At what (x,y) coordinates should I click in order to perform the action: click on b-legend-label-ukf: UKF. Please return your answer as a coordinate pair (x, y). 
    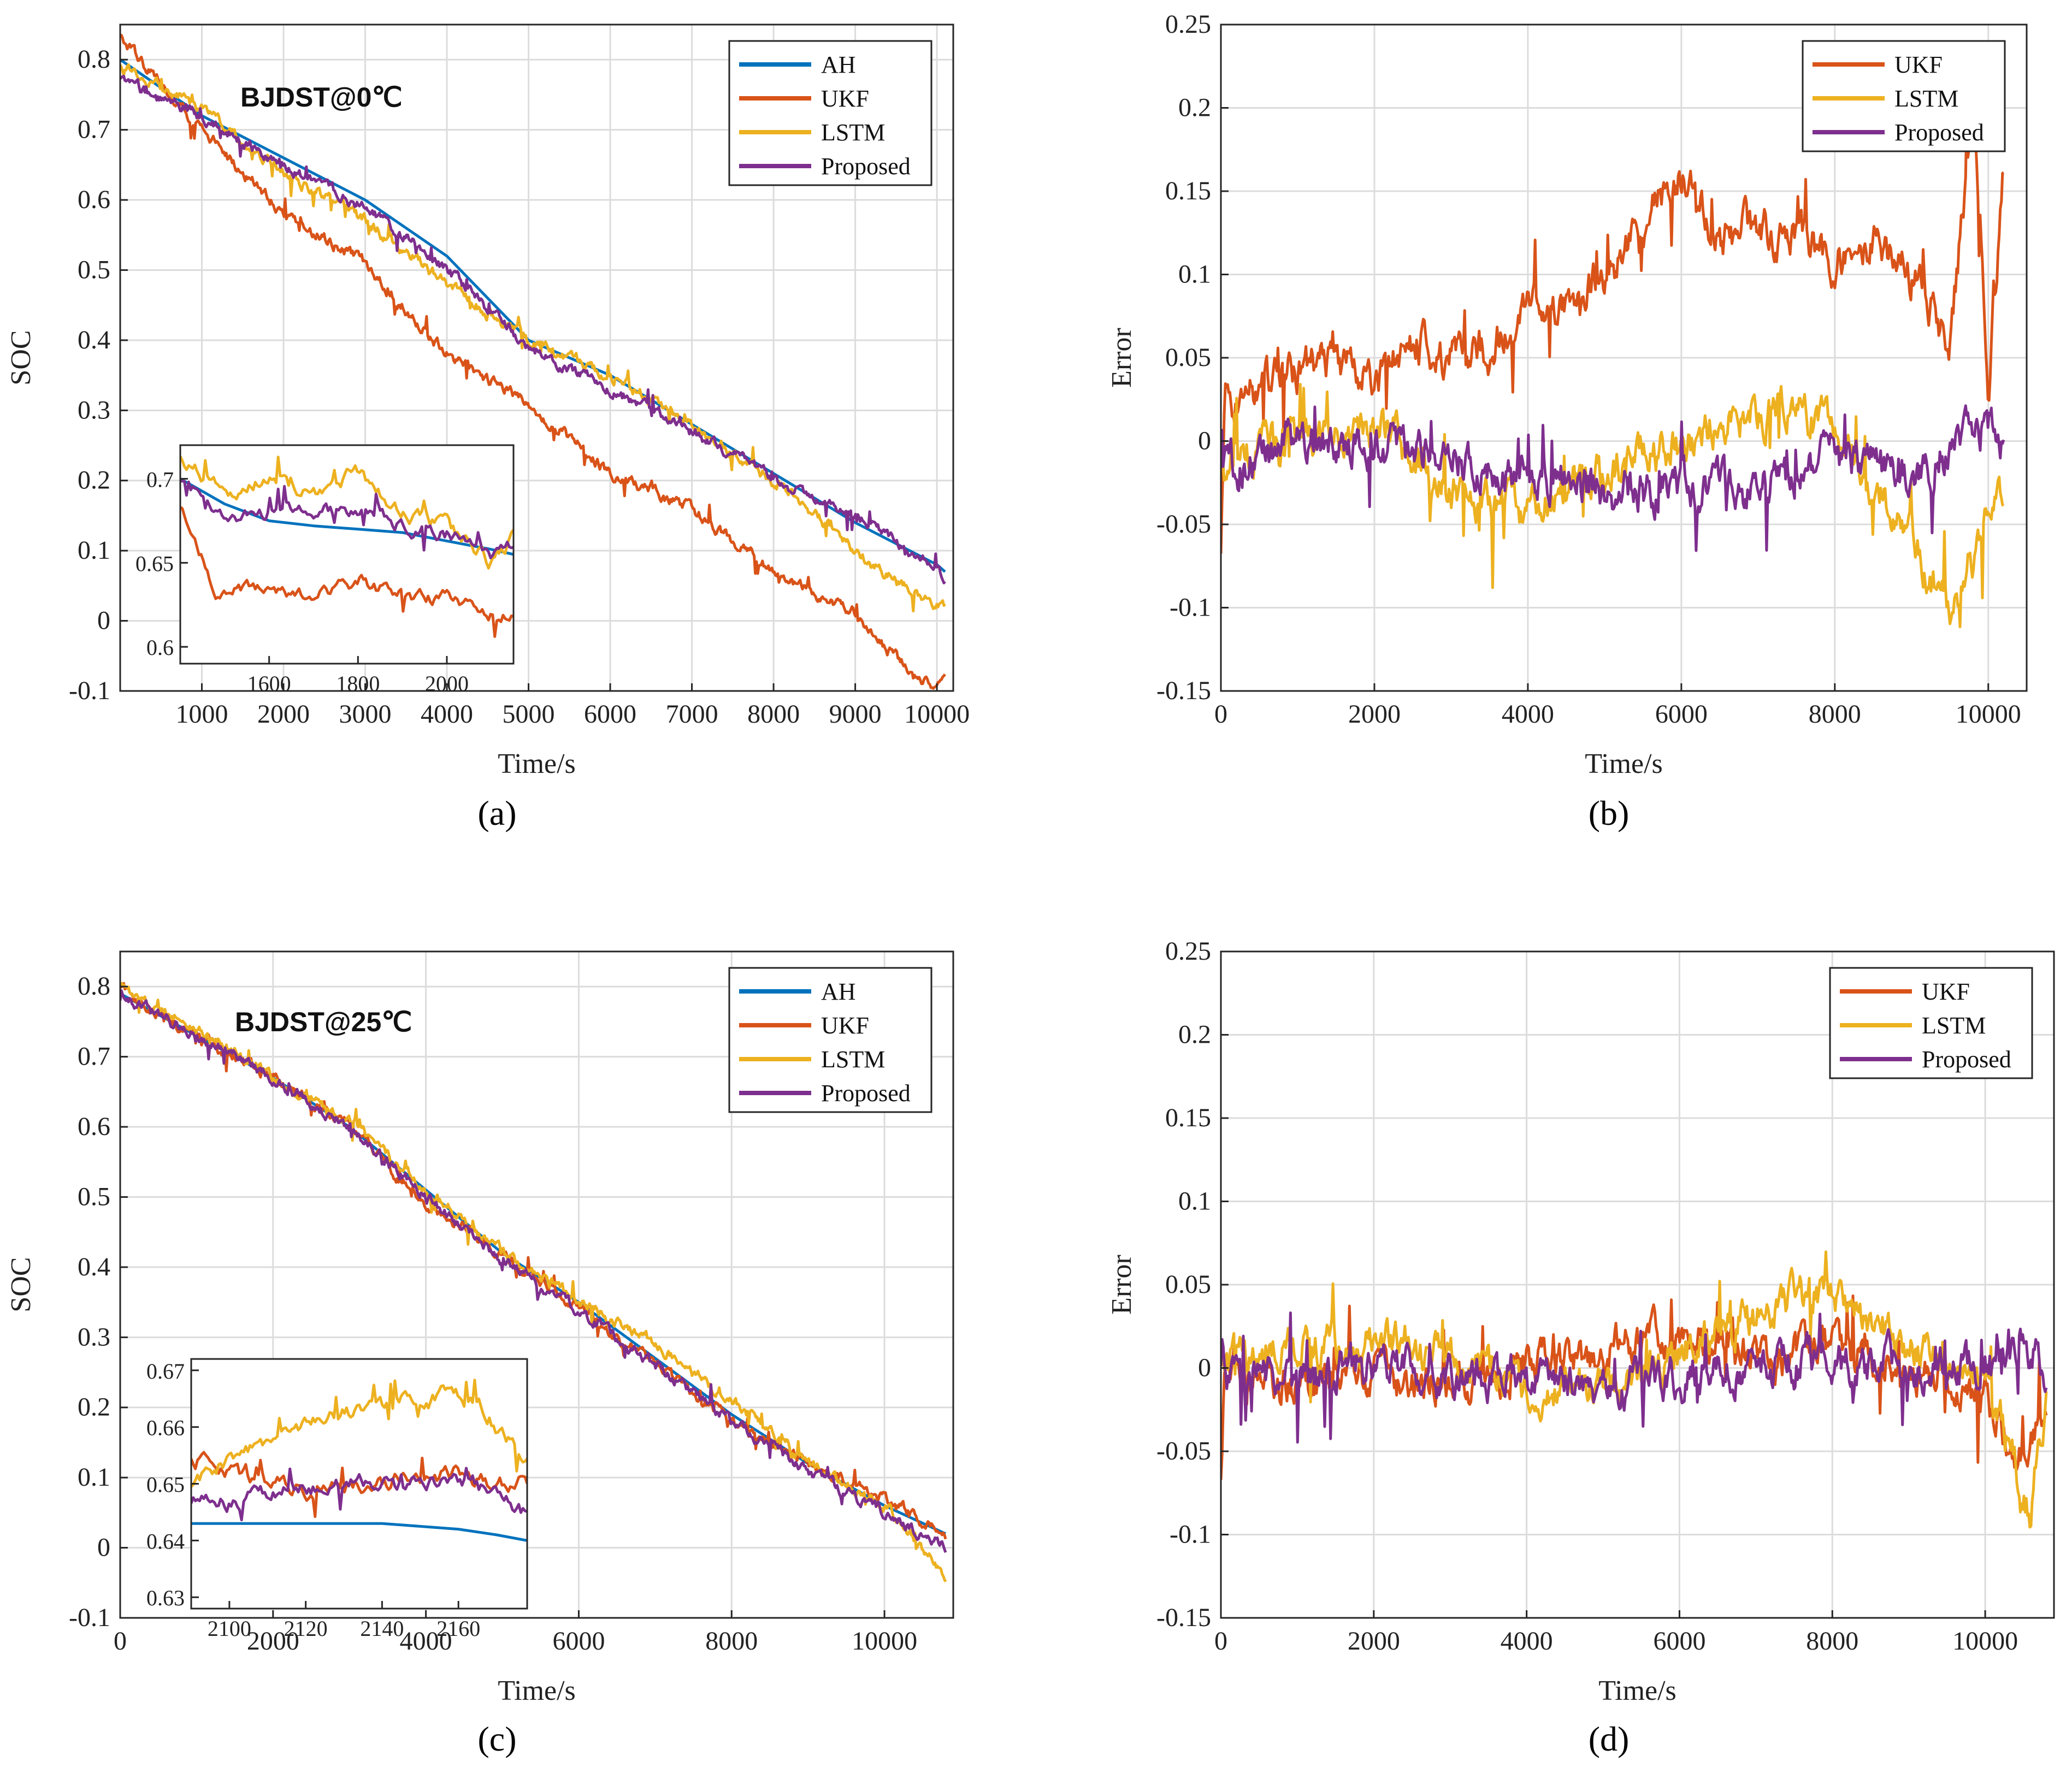
    Looking at the image, I should click on (1919, 64).